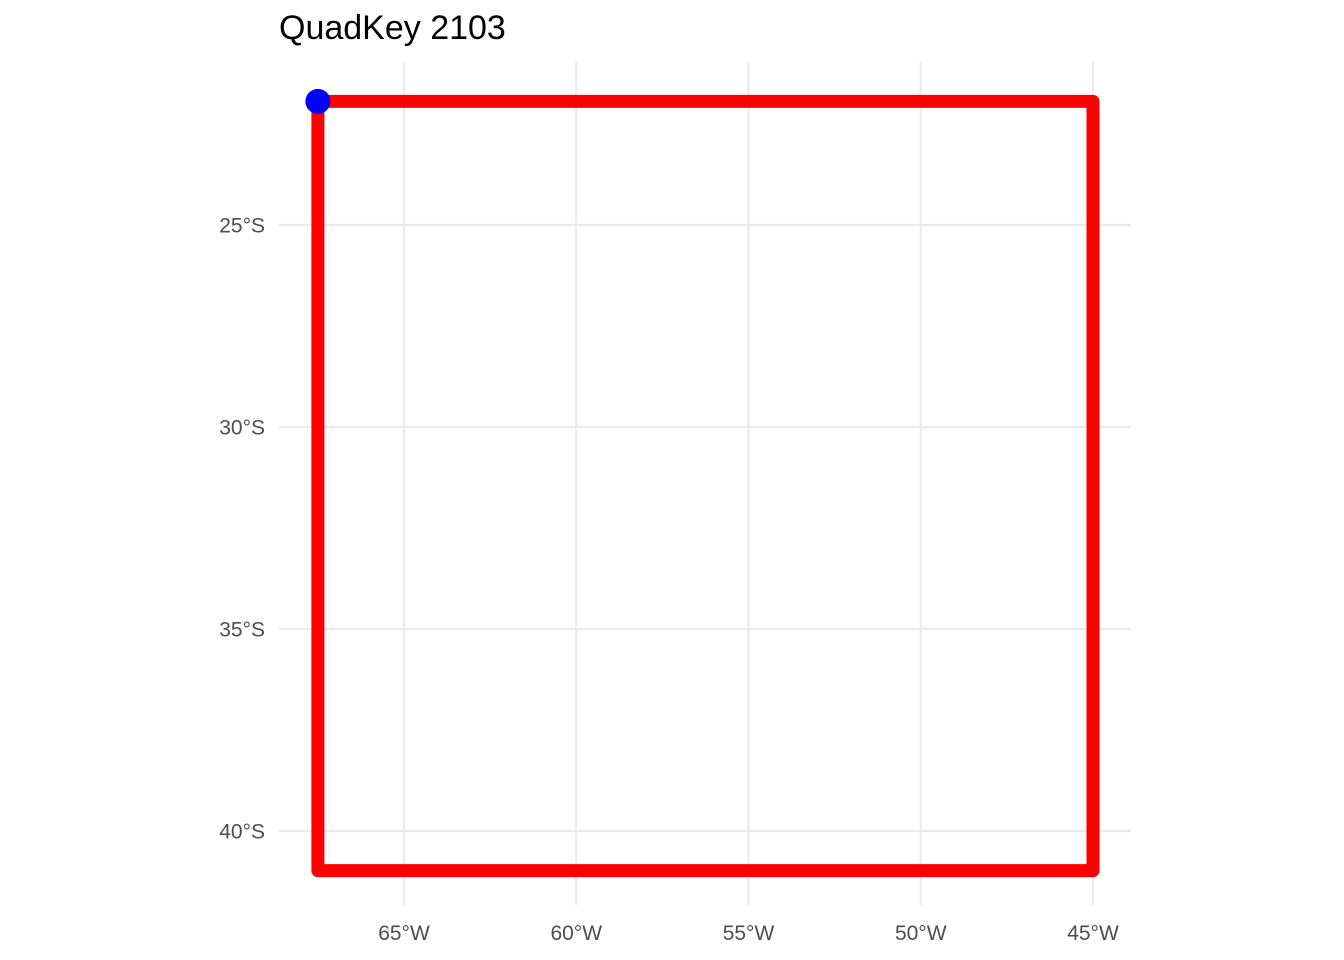 This screenshot has height=960, width=1344. Describe the element at coordinates (318, 101) in the screenshot. I see `corner-point` at that location.